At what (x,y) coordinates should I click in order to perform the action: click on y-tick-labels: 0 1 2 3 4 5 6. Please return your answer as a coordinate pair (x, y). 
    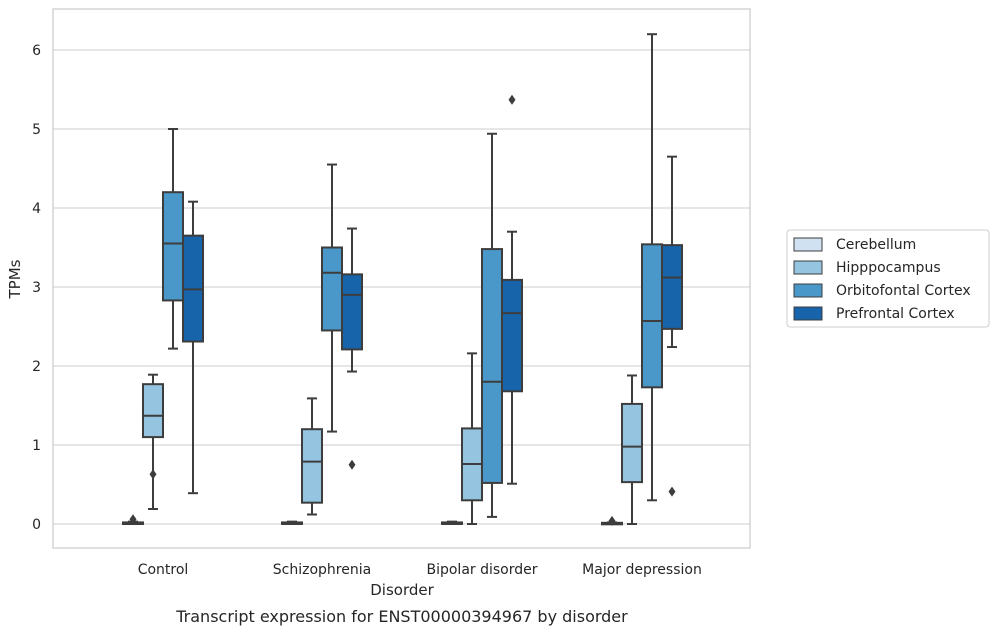
    Looking at the image, I should click on (36, 288).